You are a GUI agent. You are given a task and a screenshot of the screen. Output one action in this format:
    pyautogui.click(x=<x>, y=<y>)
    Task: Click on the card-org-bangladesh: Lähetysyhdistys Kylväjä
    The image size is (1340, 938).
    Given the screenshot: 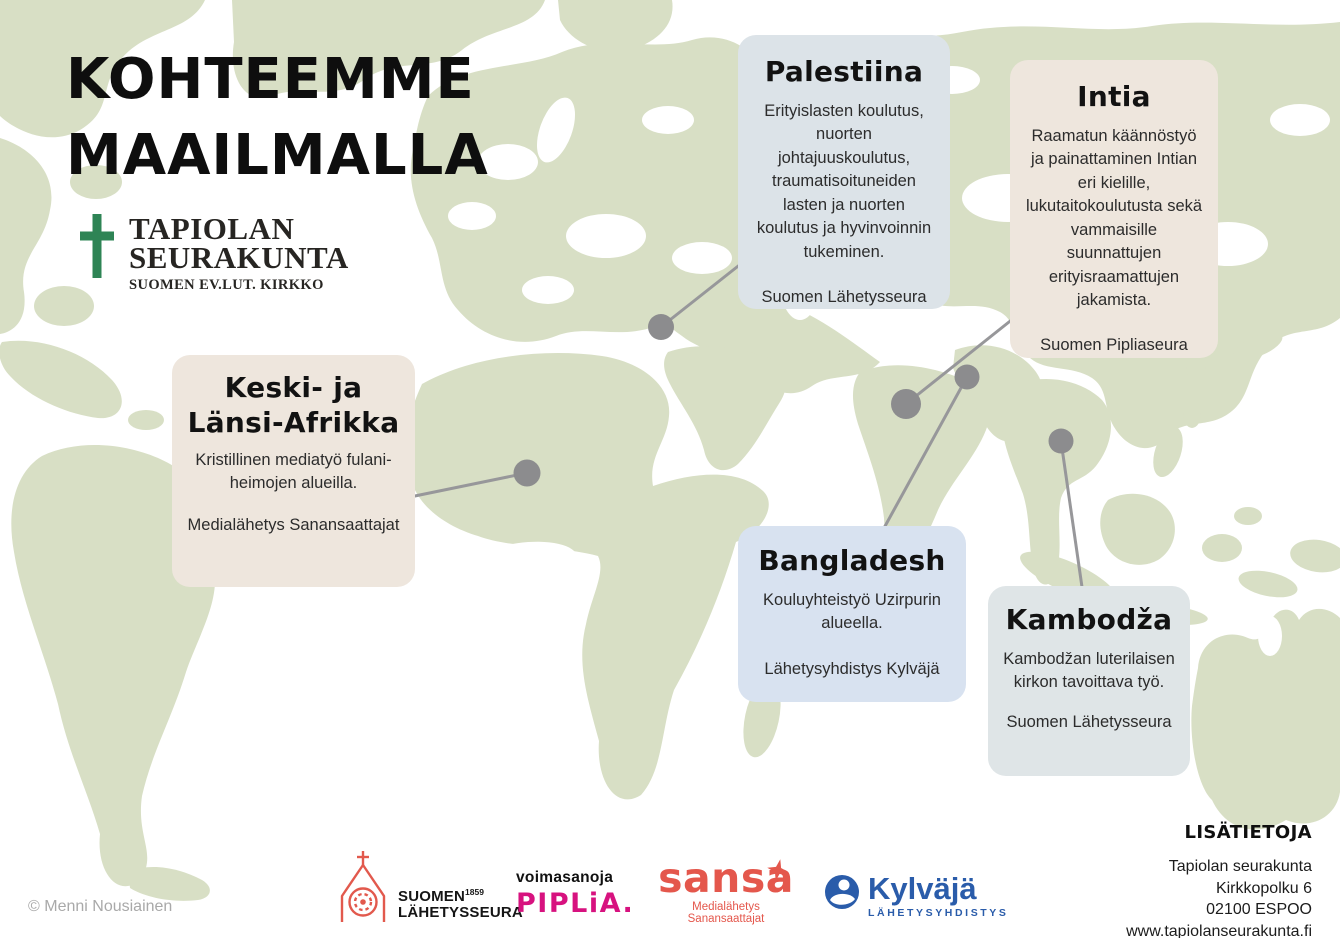 What is the action you would take?
    pyautogui.click(x=852, y=668)
    